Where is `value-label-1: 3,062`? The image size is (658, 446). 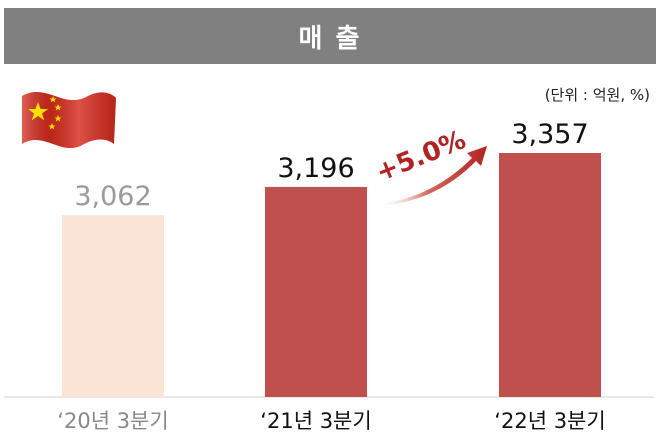
value-label-1: 3,062 is located at coordinates (112, 196).